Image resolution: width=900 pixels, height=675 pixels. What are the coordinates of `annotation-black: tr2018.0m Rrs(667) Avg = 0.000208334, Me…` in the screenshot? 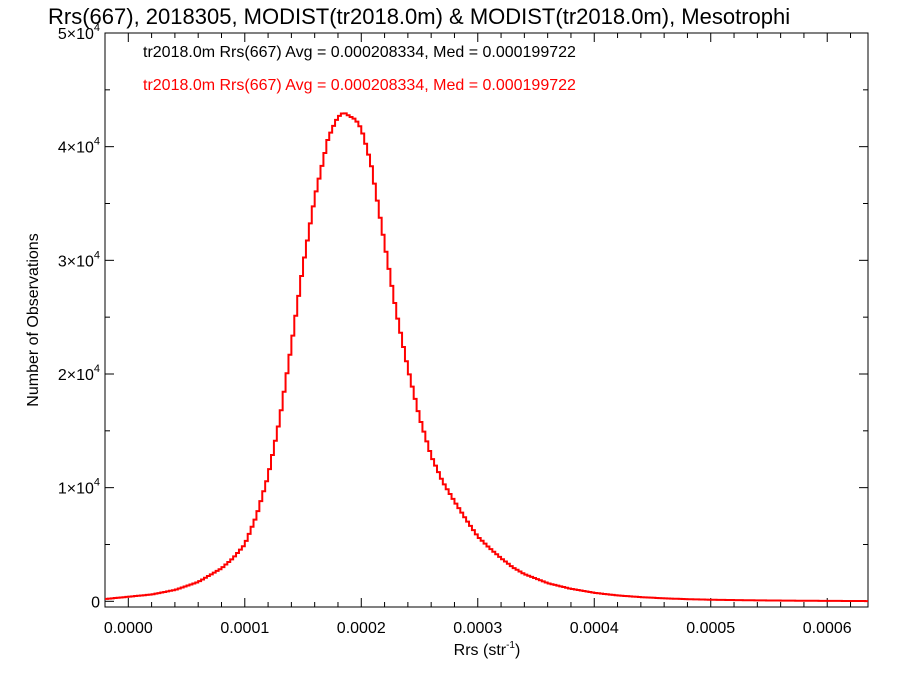 It's located at (359, 52).